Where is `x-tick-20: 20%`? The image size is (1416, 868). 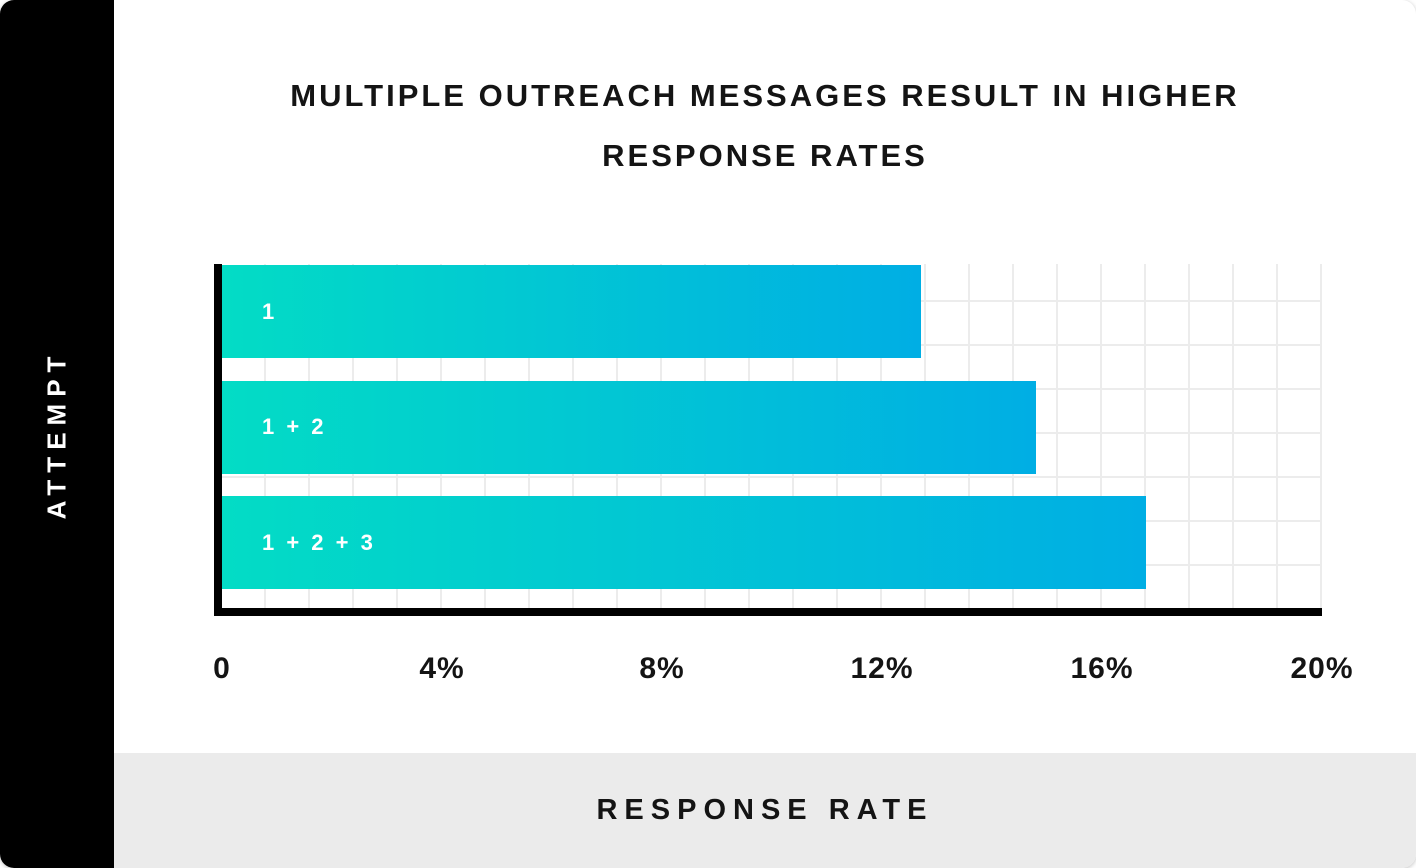
x-tick-20: 20% is located at coordinates (1322, 668).